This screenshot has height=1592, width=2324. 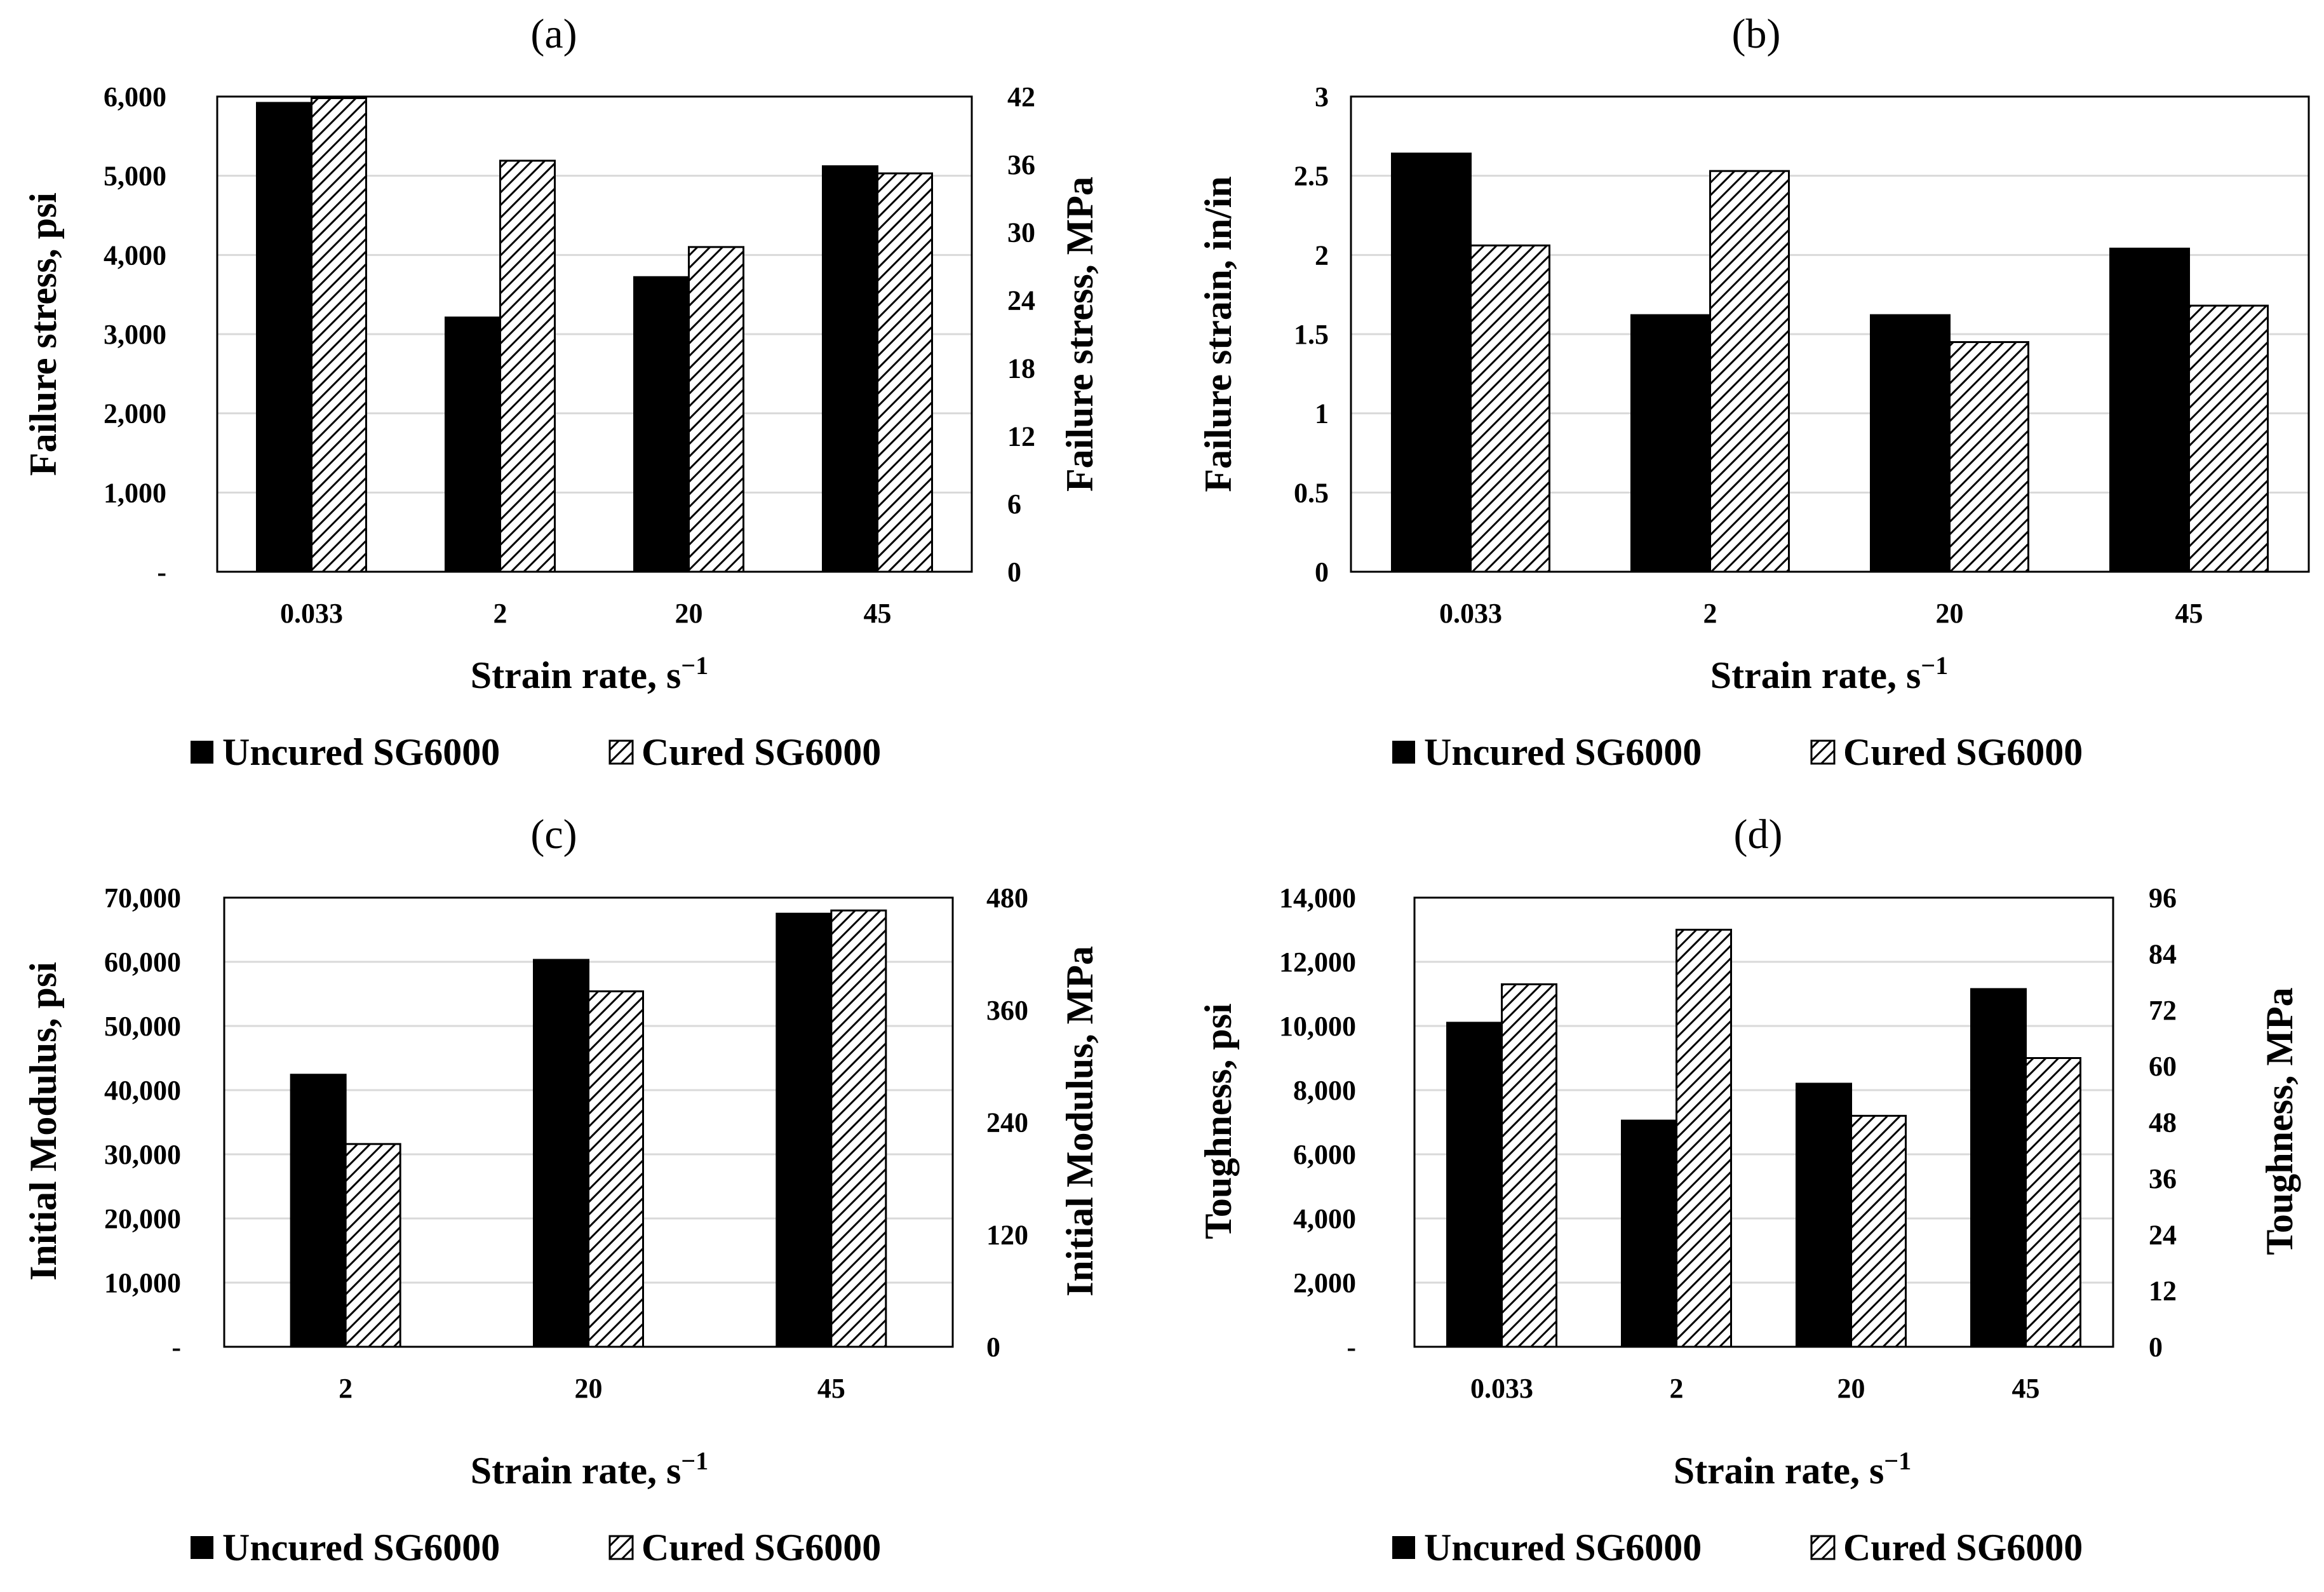 I want to click on y2-ticks: 0 120 240 360 480, so click(x=1007, y=1122).